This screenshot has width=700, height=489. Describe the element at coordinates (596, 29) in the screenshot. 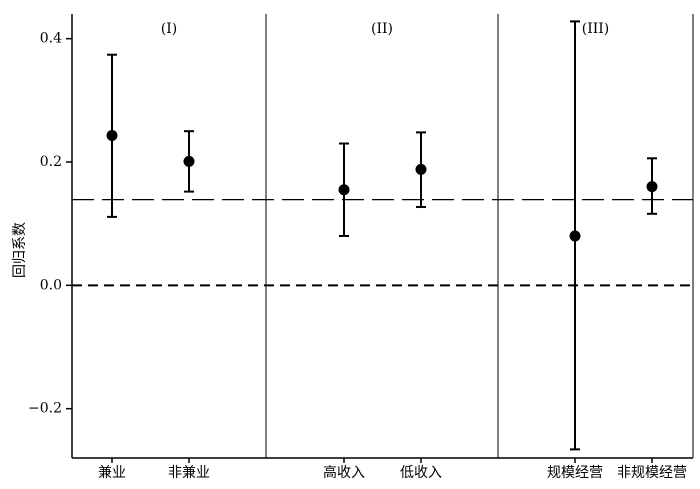

I see `group-label: (III)` at that location.